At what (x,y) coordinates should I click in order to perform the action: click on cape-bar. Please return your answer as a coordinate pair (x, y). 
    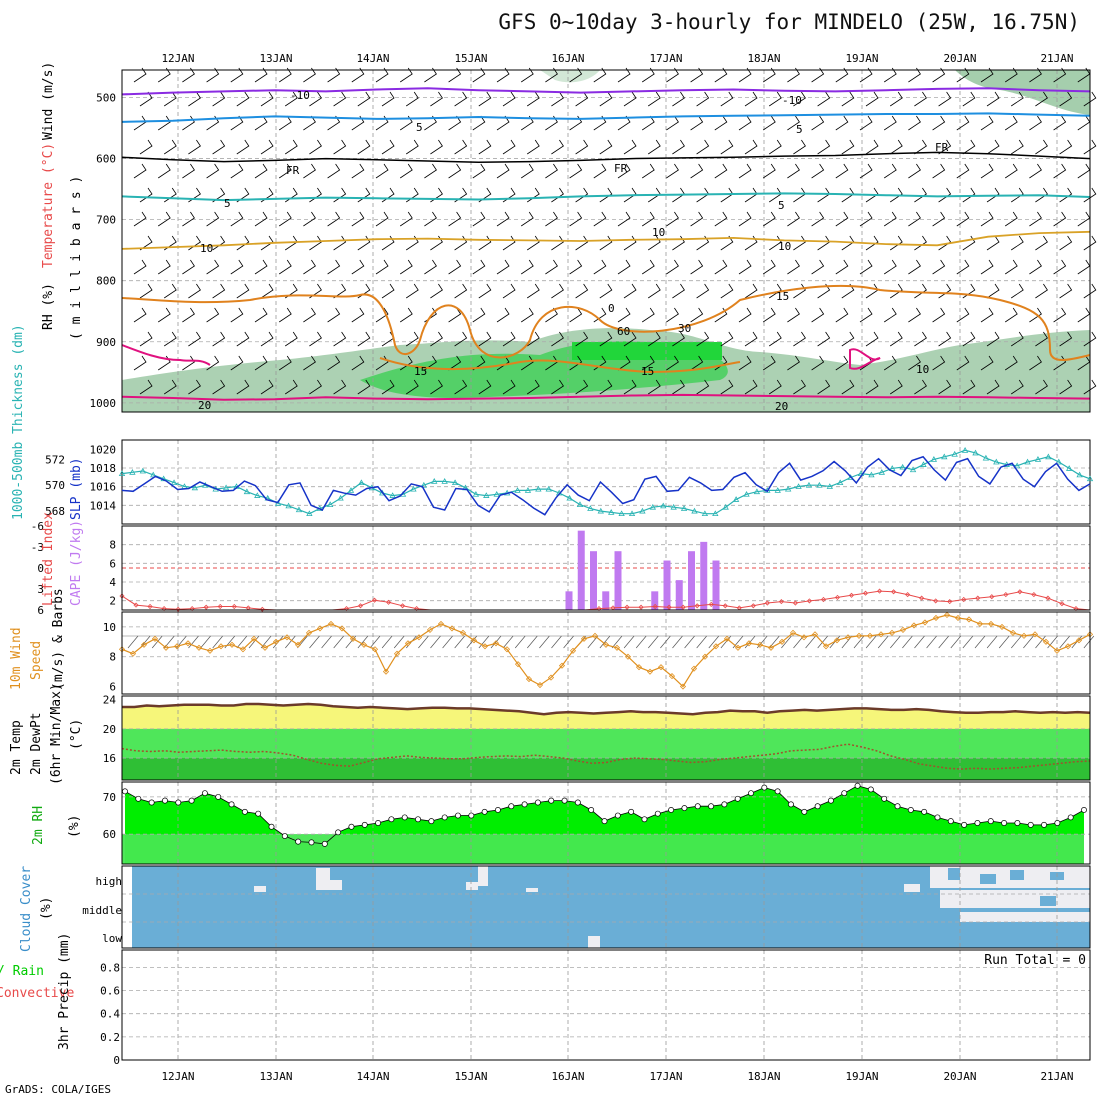
    Looking at the image, I should click on (704, 575).